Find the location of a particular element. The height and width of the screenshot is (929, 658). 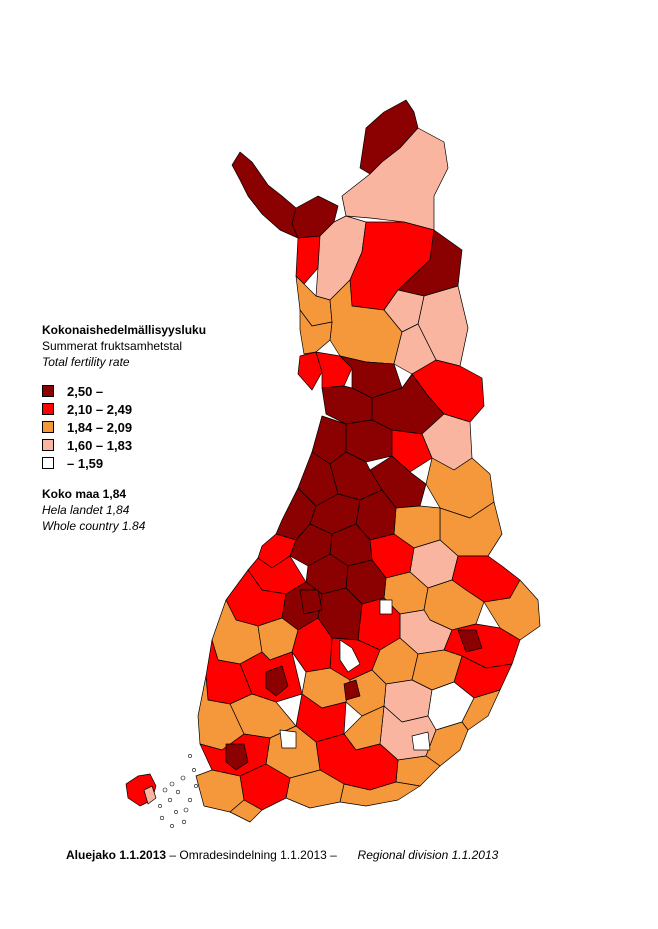

region-turku is located at coordinates (220, 791).